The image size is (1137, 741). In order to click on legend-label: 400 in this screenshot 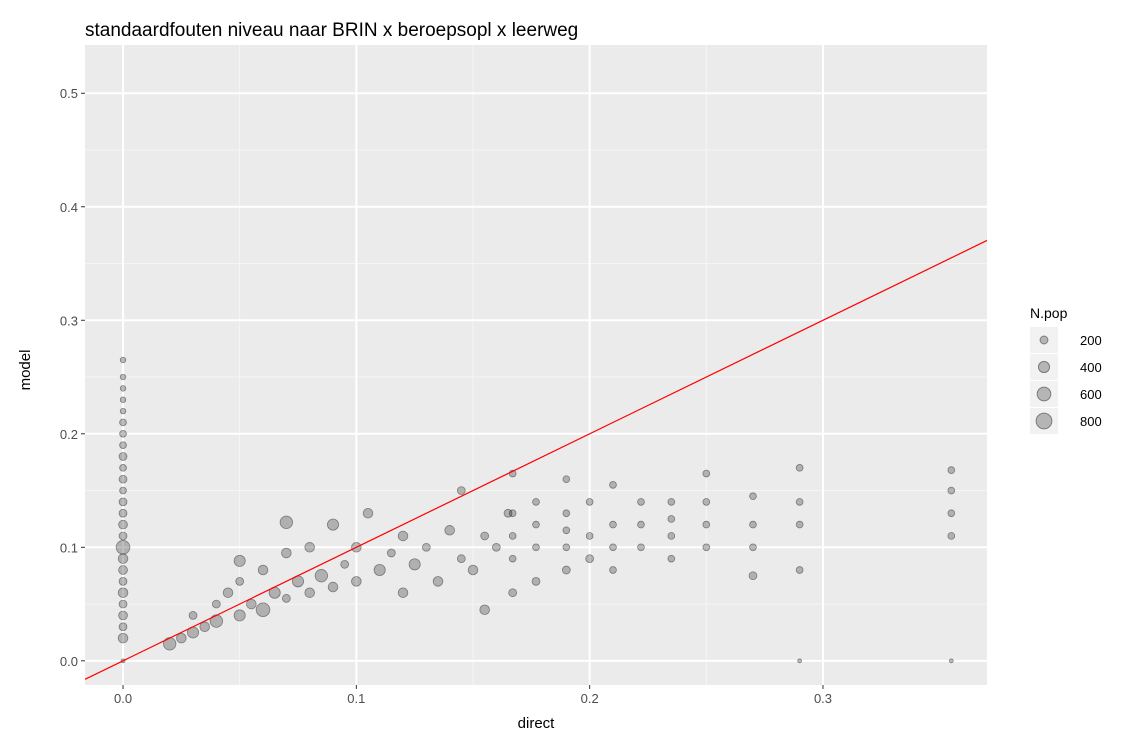, I will do `click(1091, 367)`.